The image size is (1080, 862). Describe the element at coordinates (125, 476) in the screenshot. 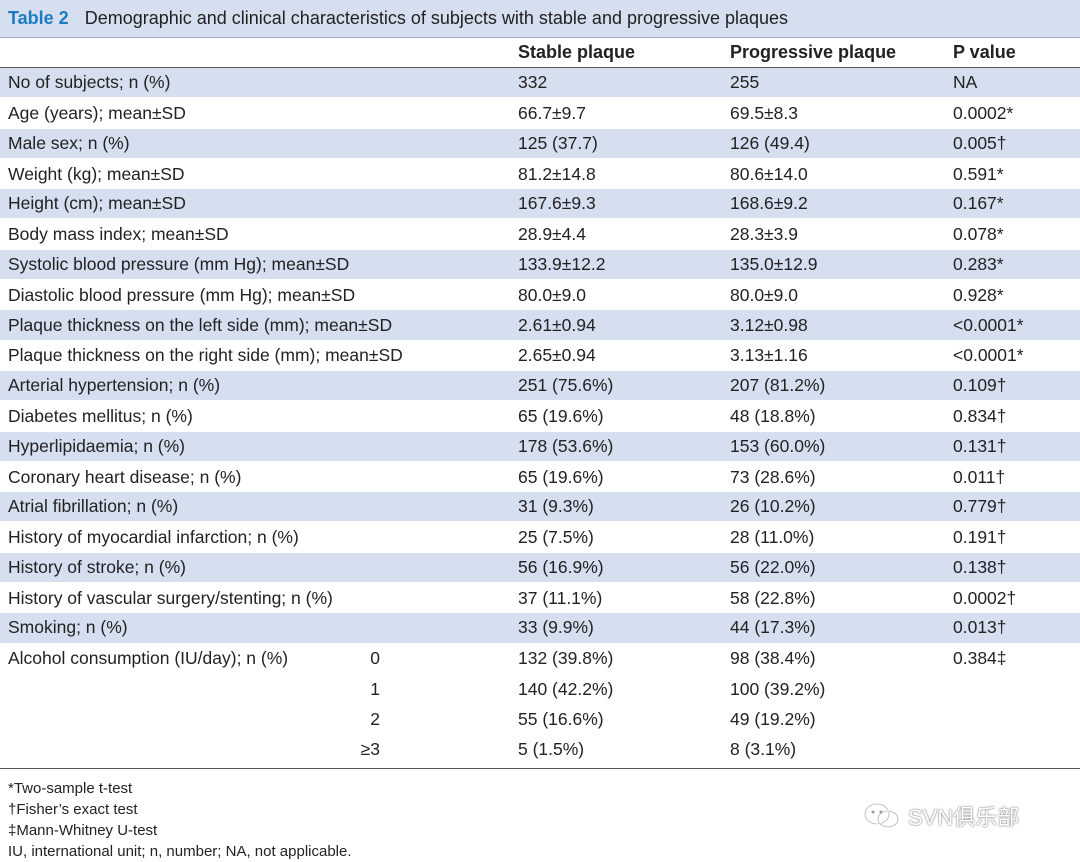

I see `row-label: Coronary heart disease; n (%)` at that location.